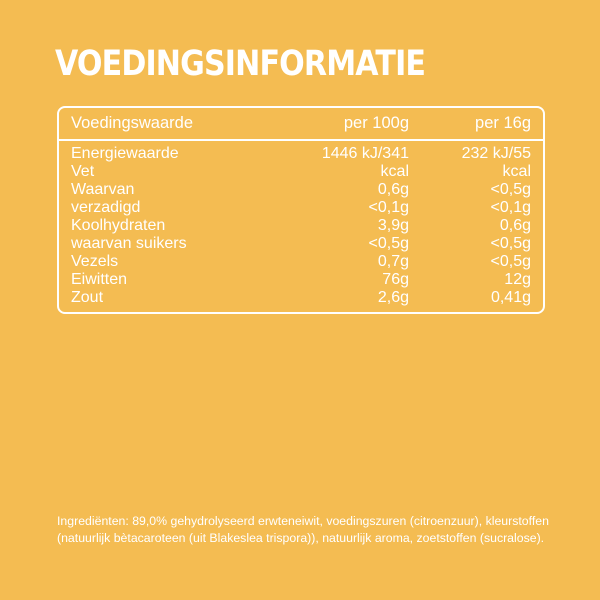 This screenshot has height=600, width=600. What do you see at coordinates (301, 190) in the screenshot?
I see `table-row: Waarvan 0,6g <0,5g` at bounding box center [301, 190].